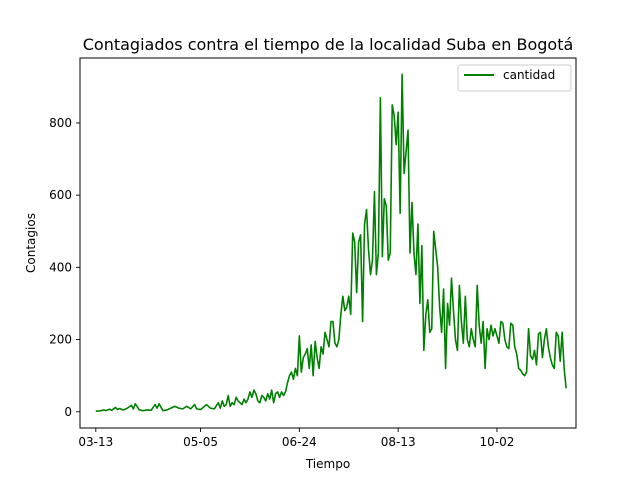 Image resolution: width=640 pixels, height=480 pixels. Describe the element at coordinates (95, 442) in the screenshot. I see `x-tick-label: 03-13` at that location.